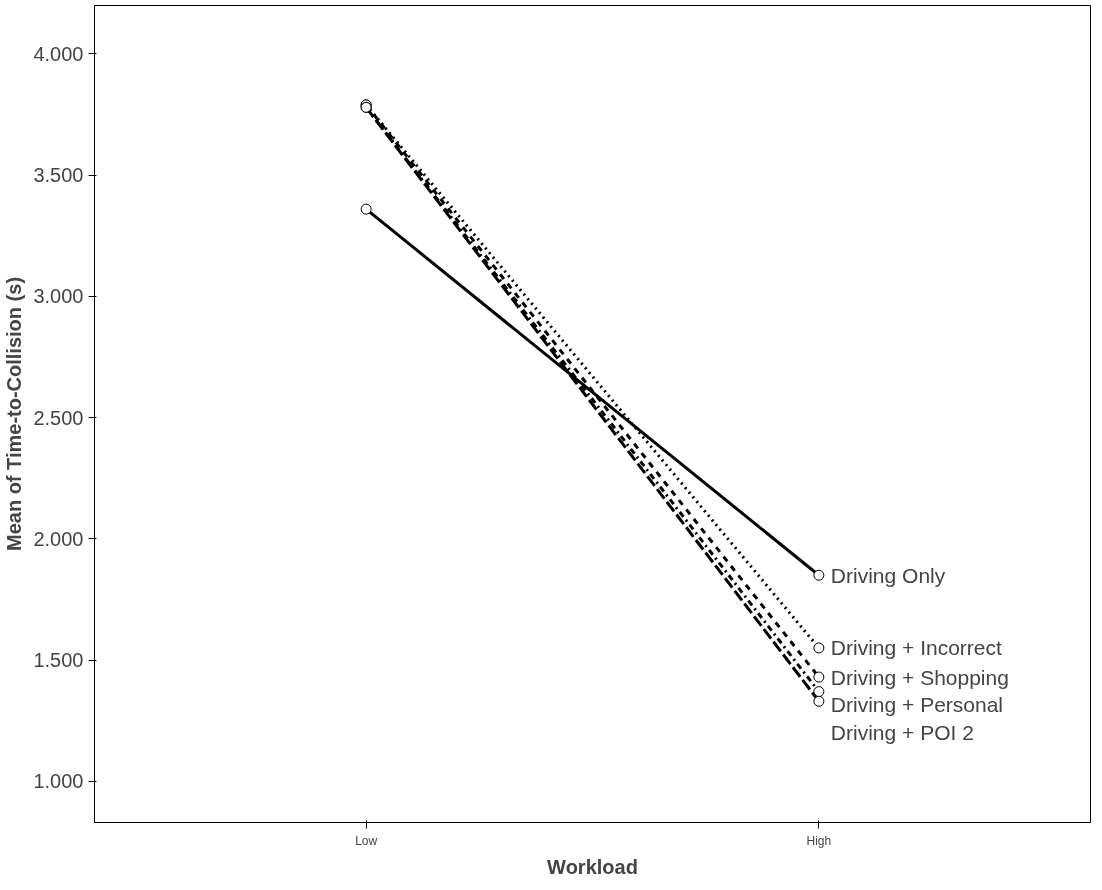 Image resolution: width=1102 pixels, height=890 pixels. I want to click on y-tick-label: 2.000, so click(58, 538).